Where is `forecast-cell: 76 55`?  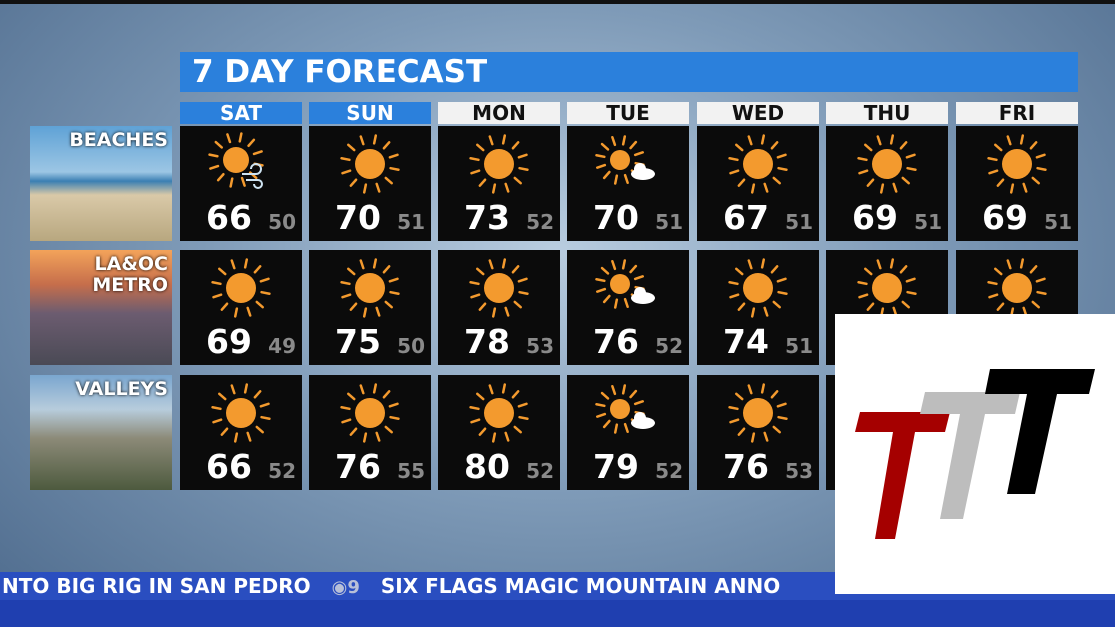
forecast-cell: 76 55 is located at coordinates (370, 432).